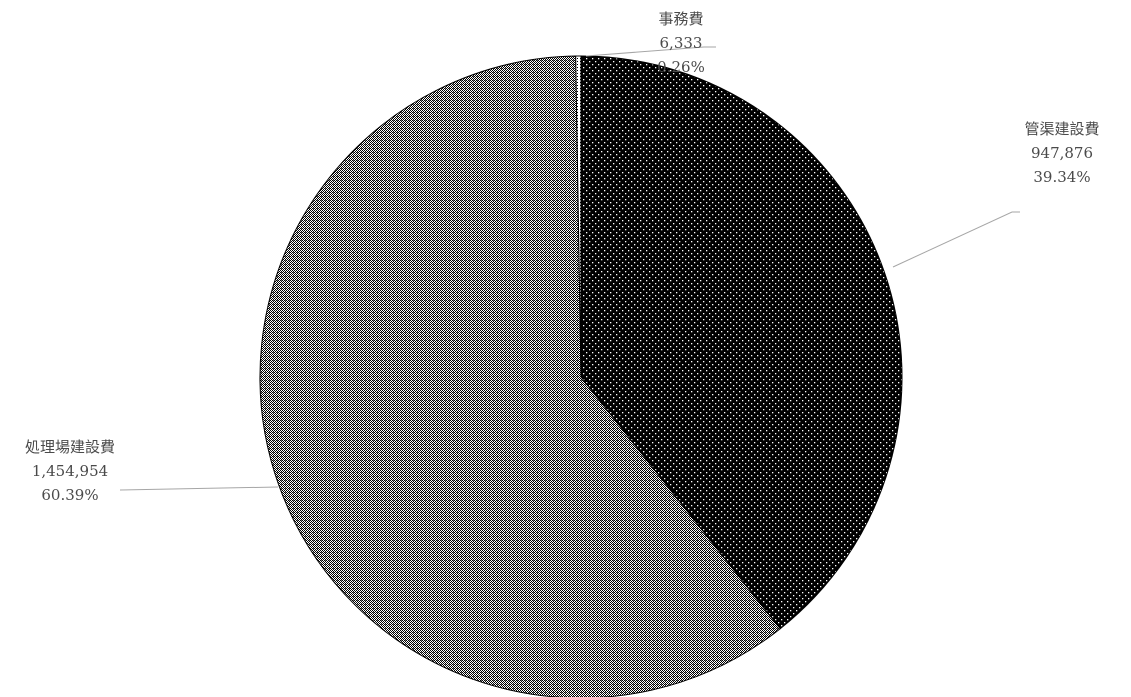 Image resolution: width=1131 pixels, height=697 pixels. Describe the element at coordinates (69, 495) in the screenshot. I see `slice-label-percent: 60.39%` at that location.